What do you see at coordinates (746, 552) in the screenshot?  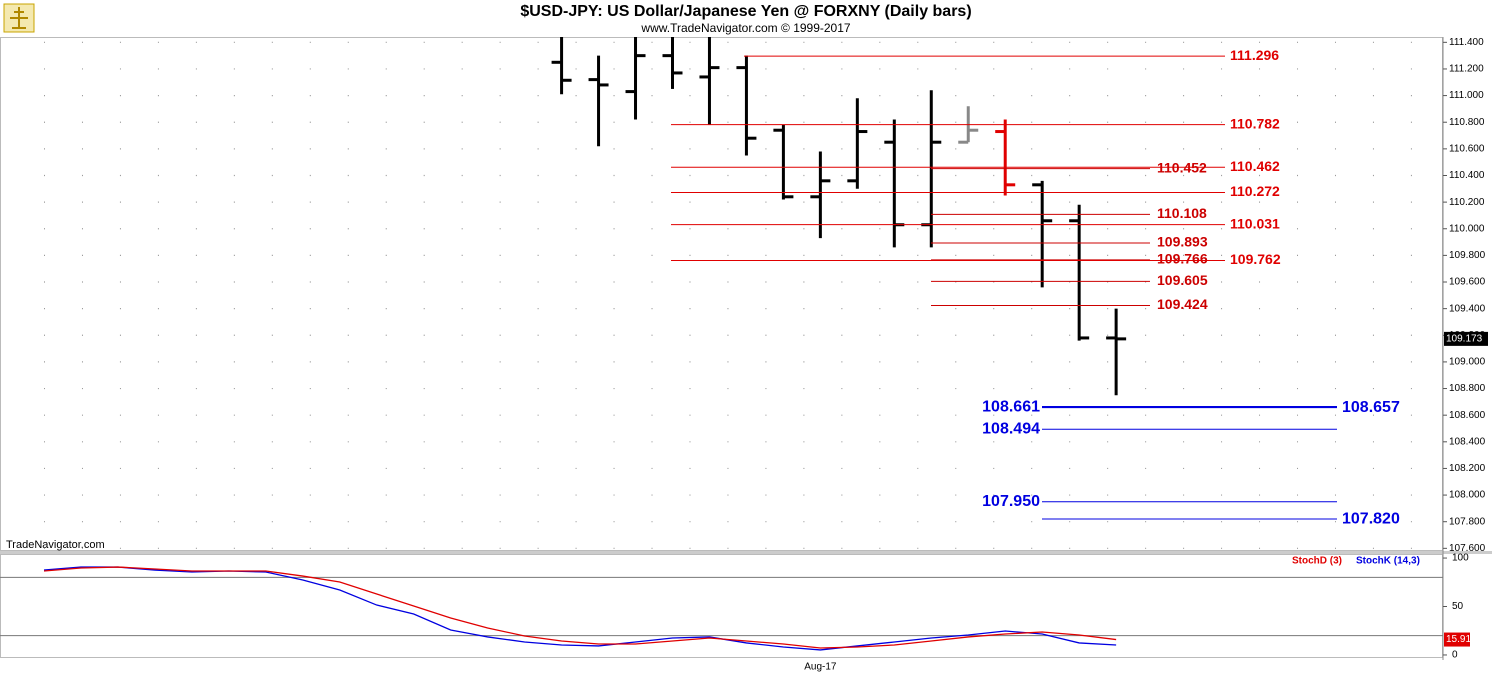 I see `panel-divider` at bounding box center [746, 552].